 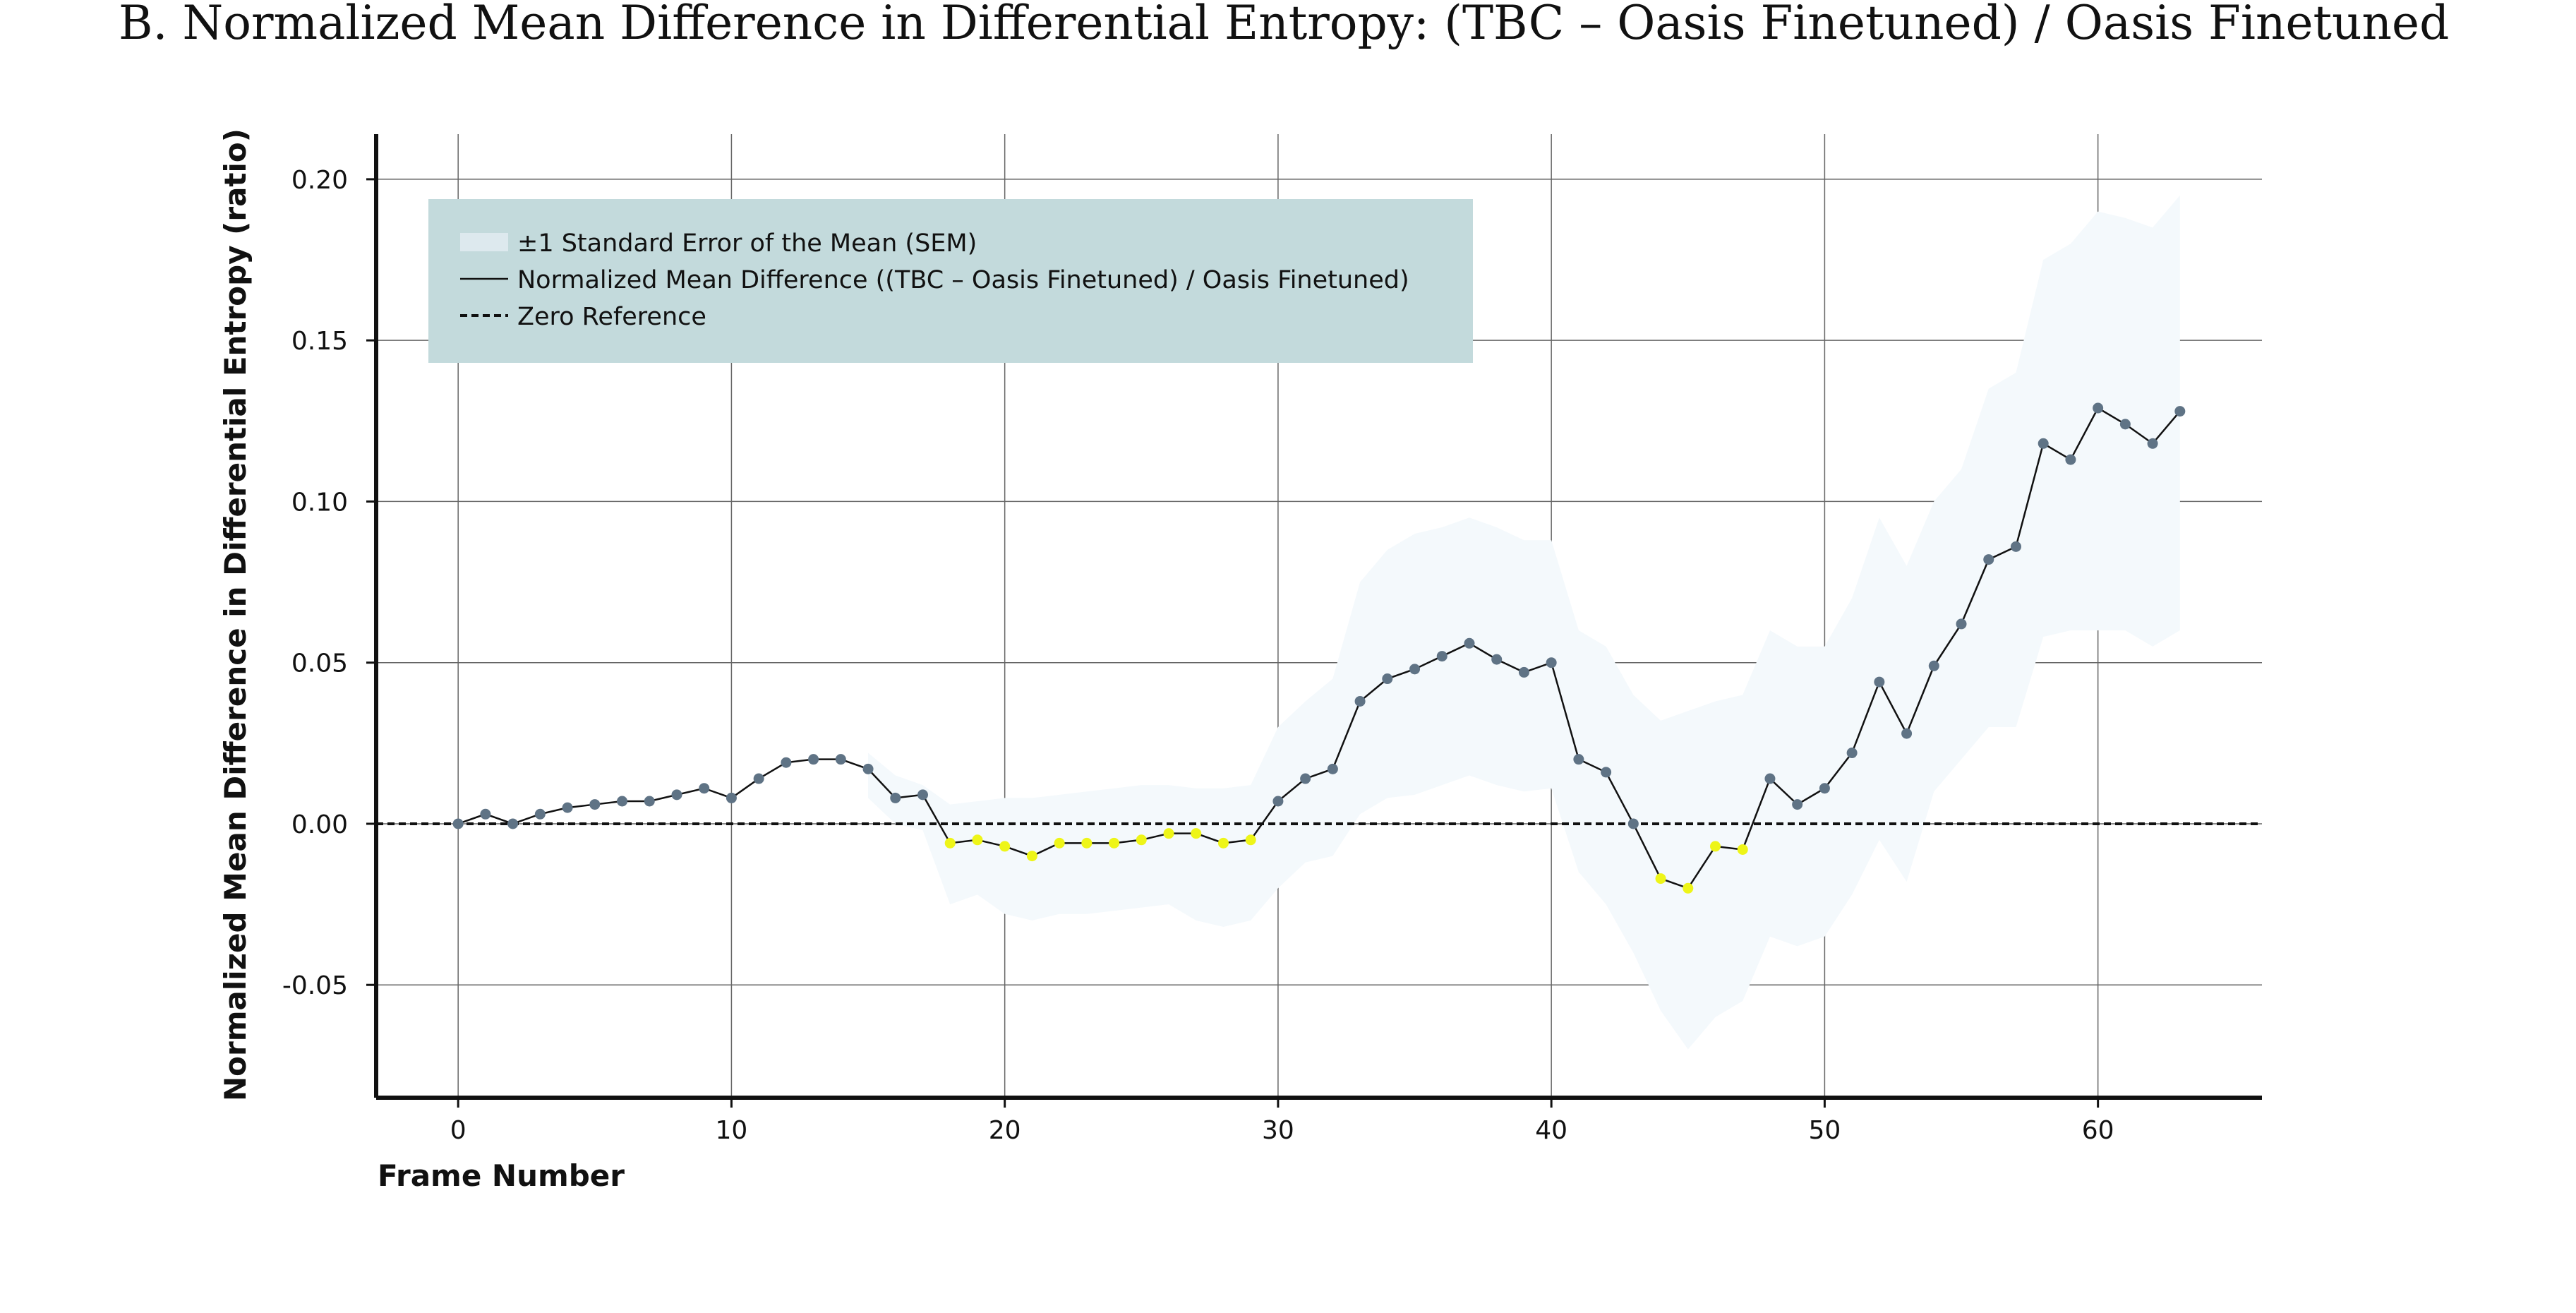 What do you see at coordinates (319, 341) in the screenshot?
I see `y-tick-label-0.15: 0.15` at bounding box center [319, 341].